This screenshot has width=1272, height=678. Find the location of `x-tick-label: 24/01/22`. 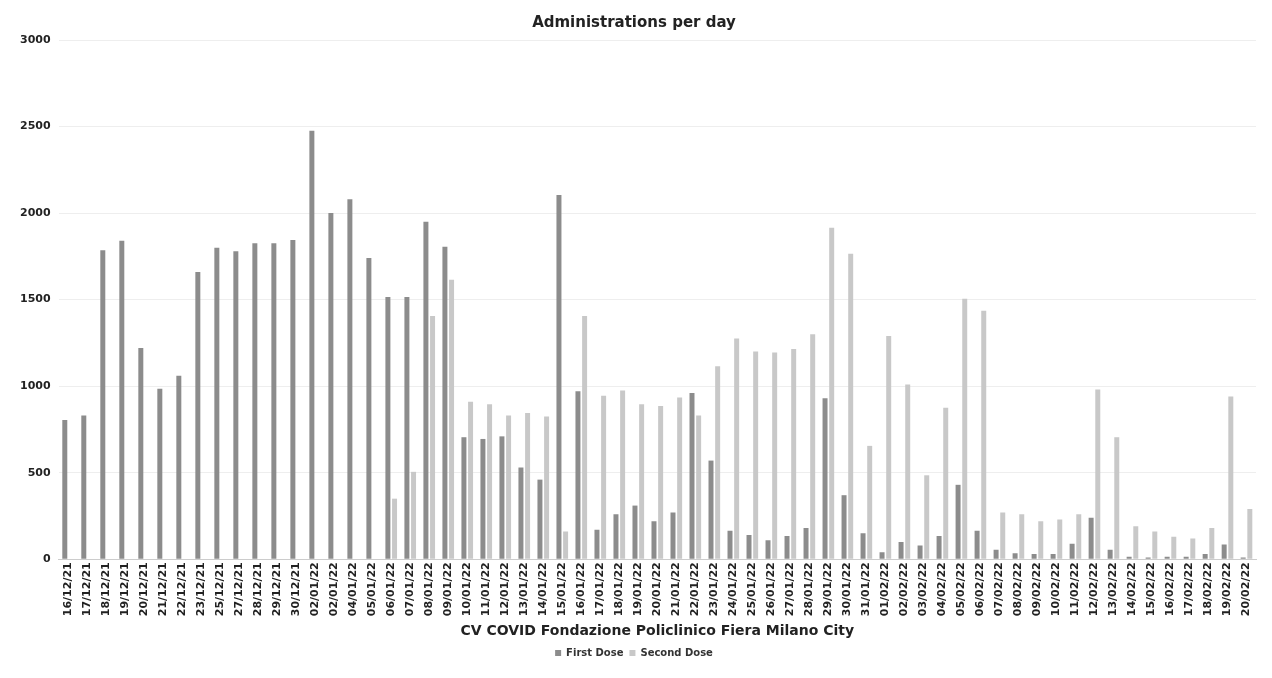

x-tick-label: 24/01/22 is located at coordinates (733, 589).